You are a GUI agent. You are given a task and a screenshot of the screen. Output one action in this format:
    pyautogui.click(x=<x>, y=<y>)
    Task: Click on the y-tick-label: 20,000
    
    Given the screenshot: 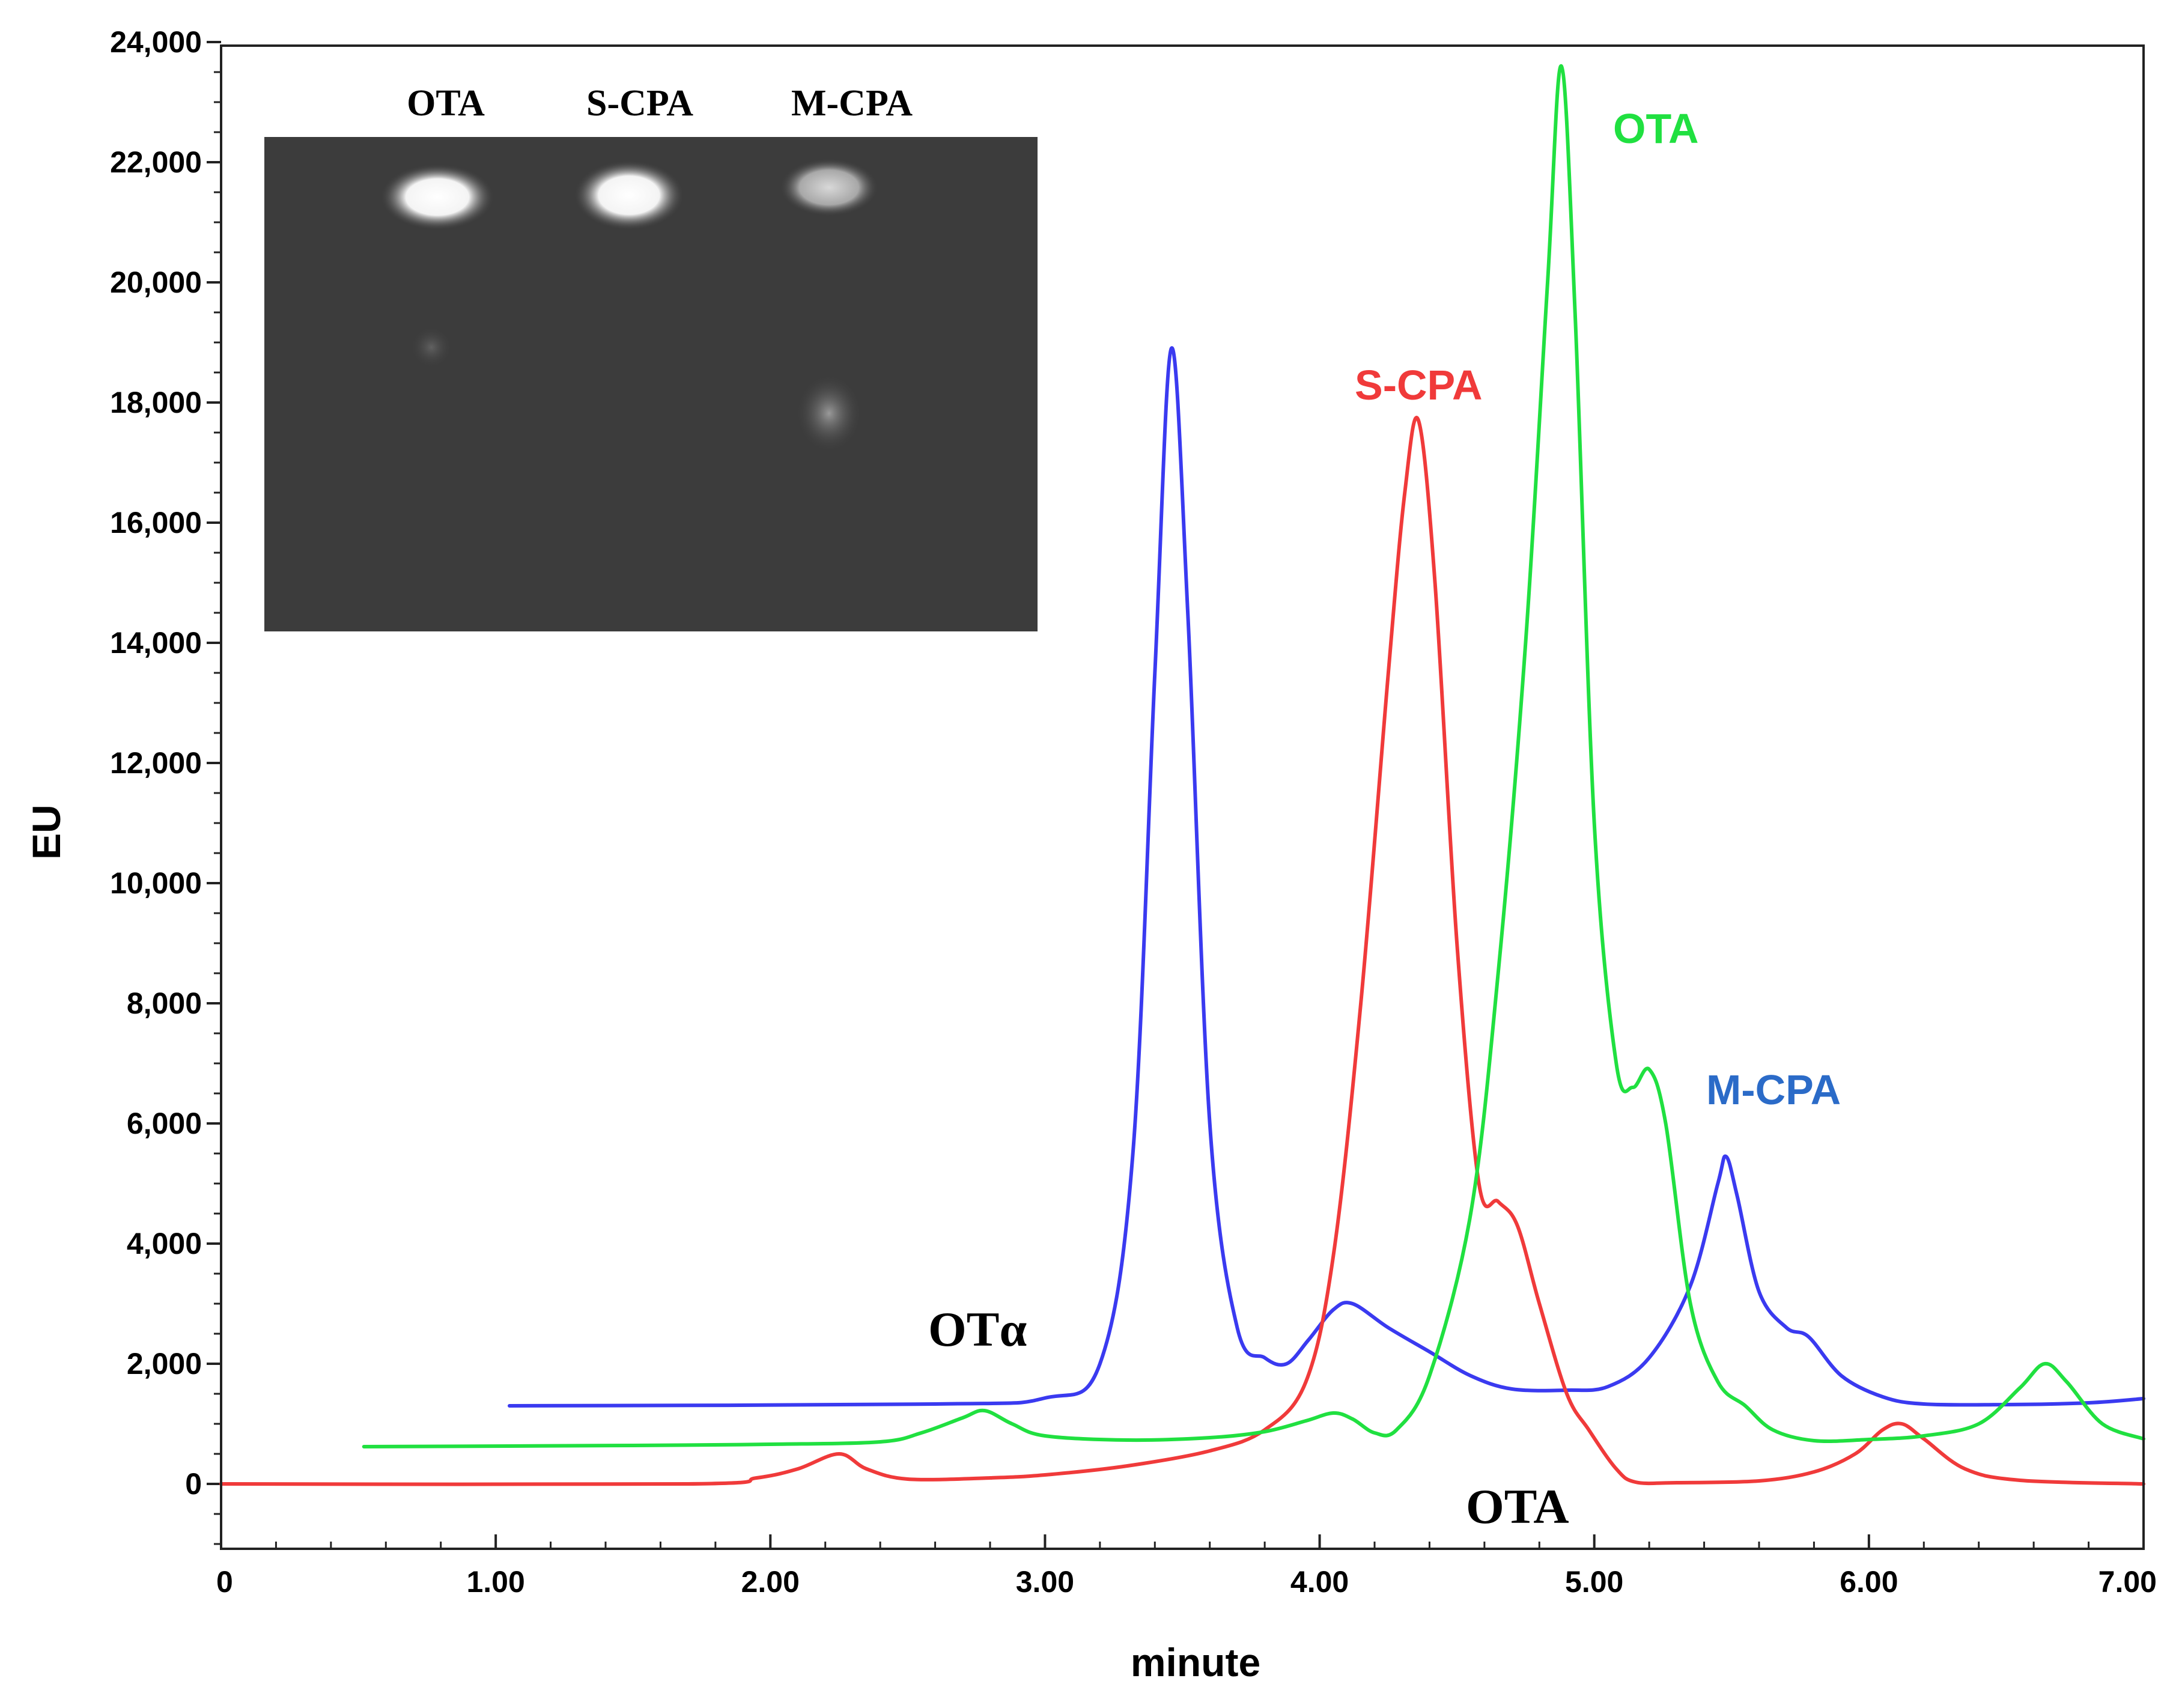 What is the action you would take?
    pyautogui.click(x=156, y=282)
    